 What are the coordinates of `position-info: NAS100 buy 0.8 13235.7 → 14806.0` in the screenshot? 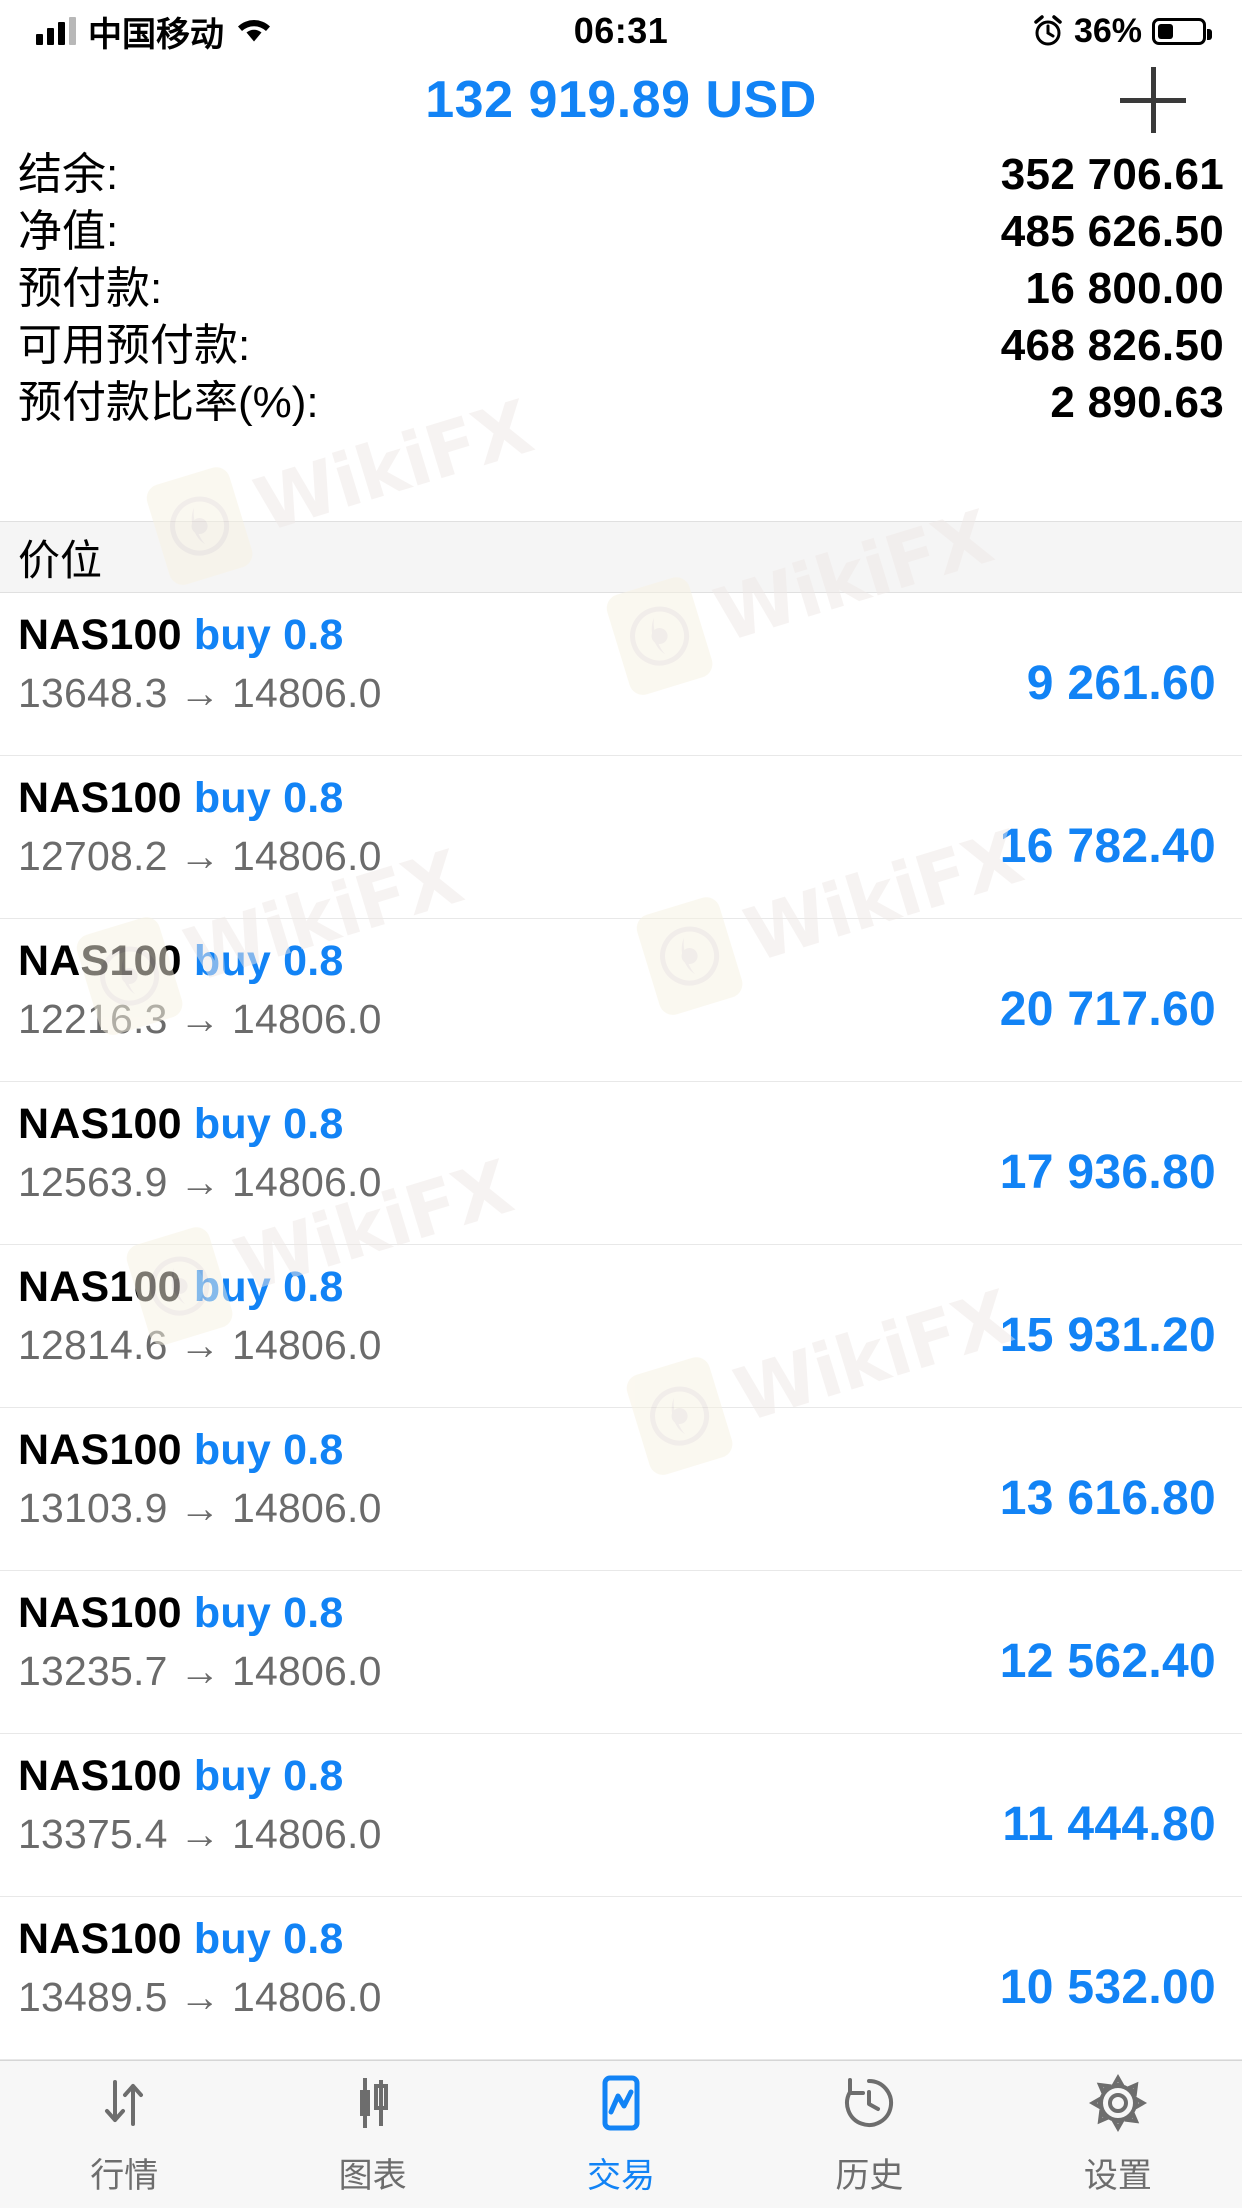 It's located at (200, 1661).